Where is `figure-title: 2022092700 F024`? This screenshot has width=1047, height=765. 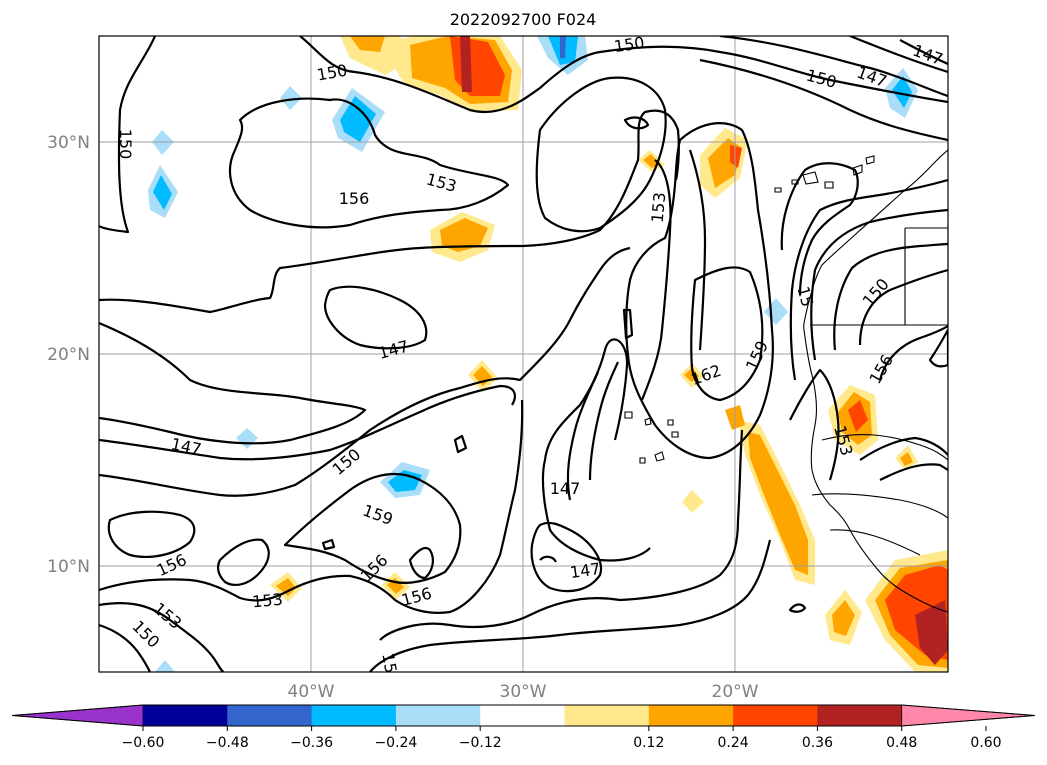
figure-title: 2022092700 F024 is located at coordinates (523, 19).